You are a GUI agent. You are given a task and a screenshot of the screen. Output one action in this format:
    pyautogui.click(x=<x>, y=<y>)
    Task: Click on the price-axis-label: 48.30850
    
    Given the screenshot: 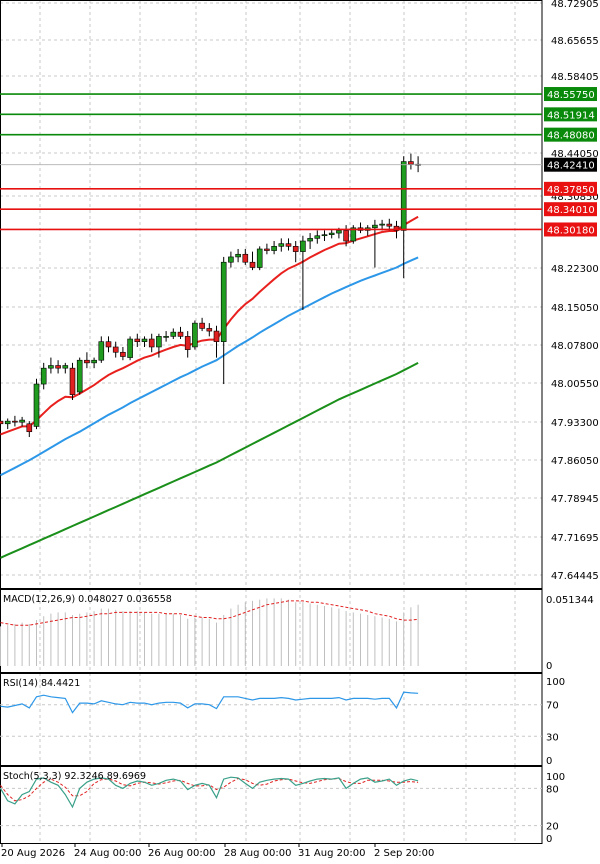 What is the action you would take?
    pyautogui.click(x=575, y=197)
    